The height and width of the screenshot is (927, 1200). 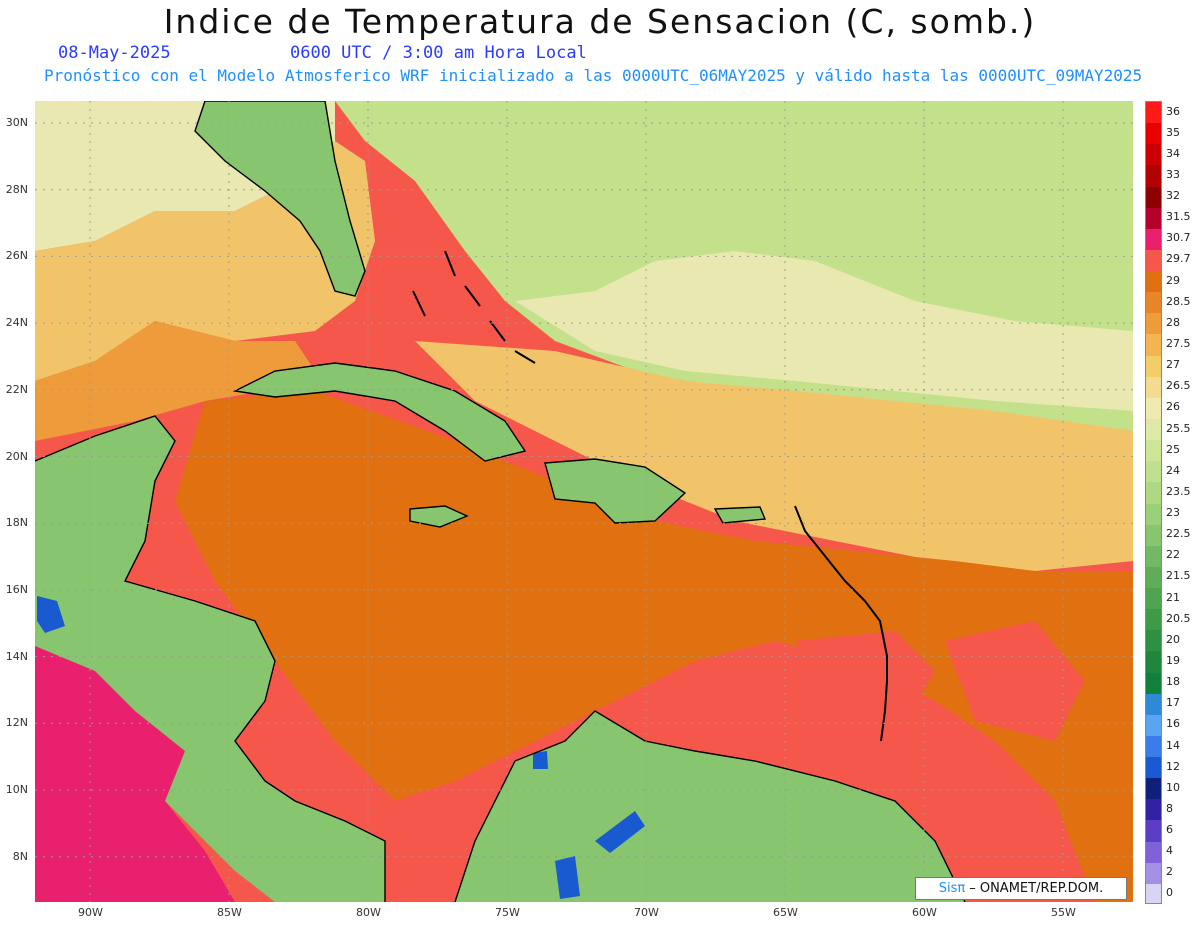 What do you see at coordinates (1178, 343) in the screenshot?
I see `colorbar-label: 27.5` at bounding box center [1178, 343].